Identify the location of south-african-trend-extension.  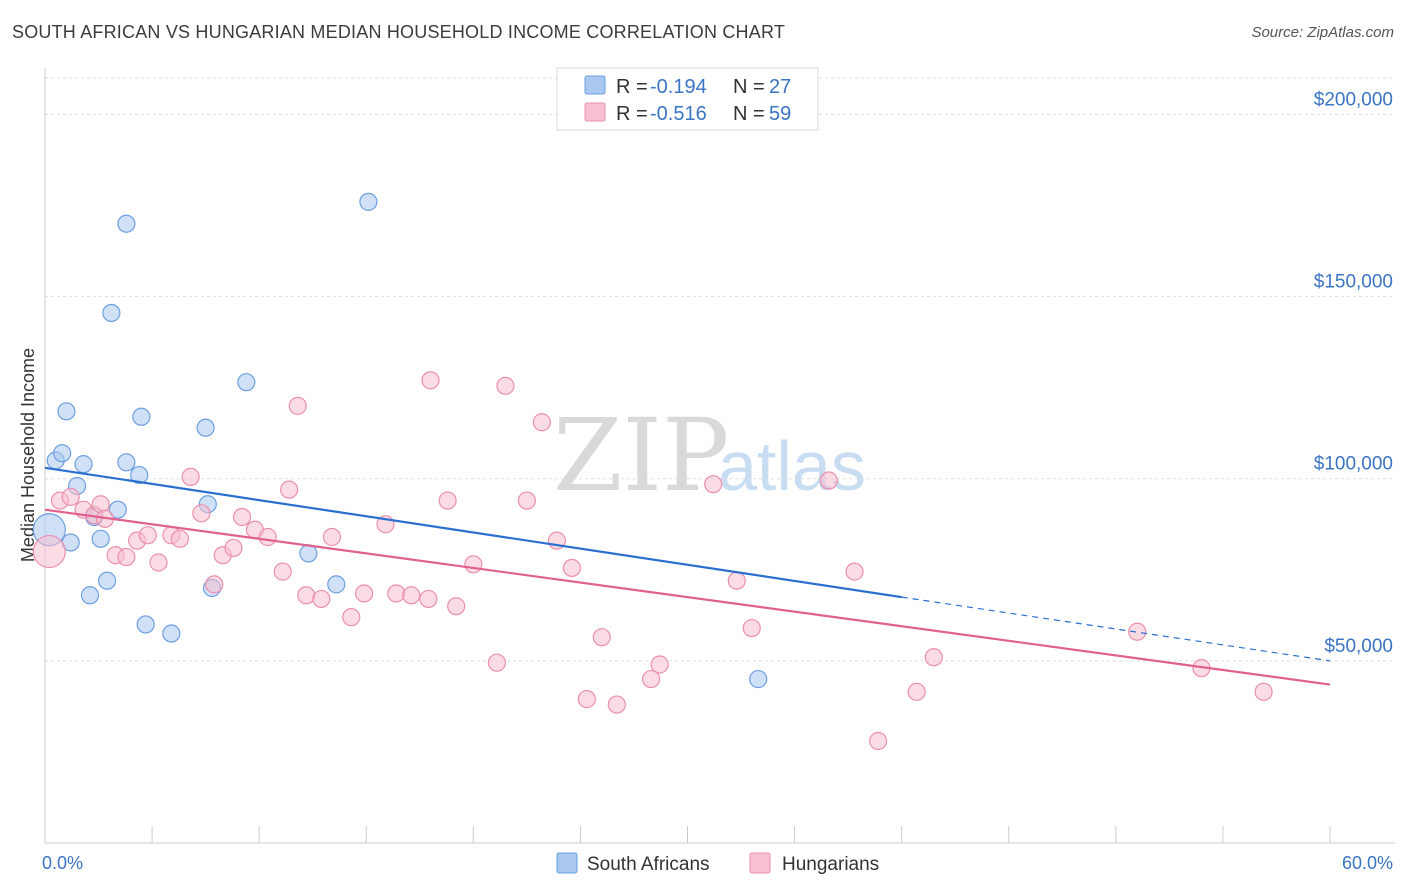
(1116, 629).